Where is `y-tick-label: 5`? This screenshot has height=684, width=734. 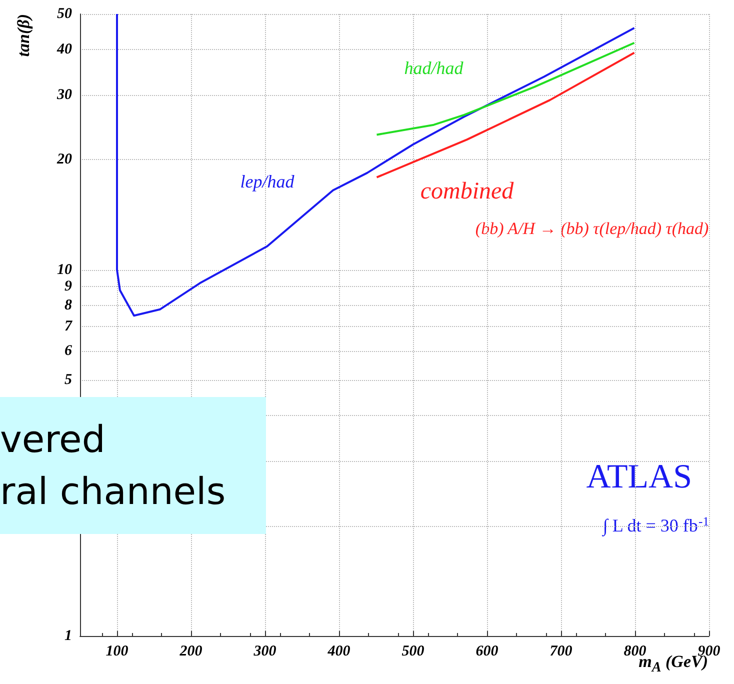
y-tick-label: 5 is located at coordinates (68, 380).